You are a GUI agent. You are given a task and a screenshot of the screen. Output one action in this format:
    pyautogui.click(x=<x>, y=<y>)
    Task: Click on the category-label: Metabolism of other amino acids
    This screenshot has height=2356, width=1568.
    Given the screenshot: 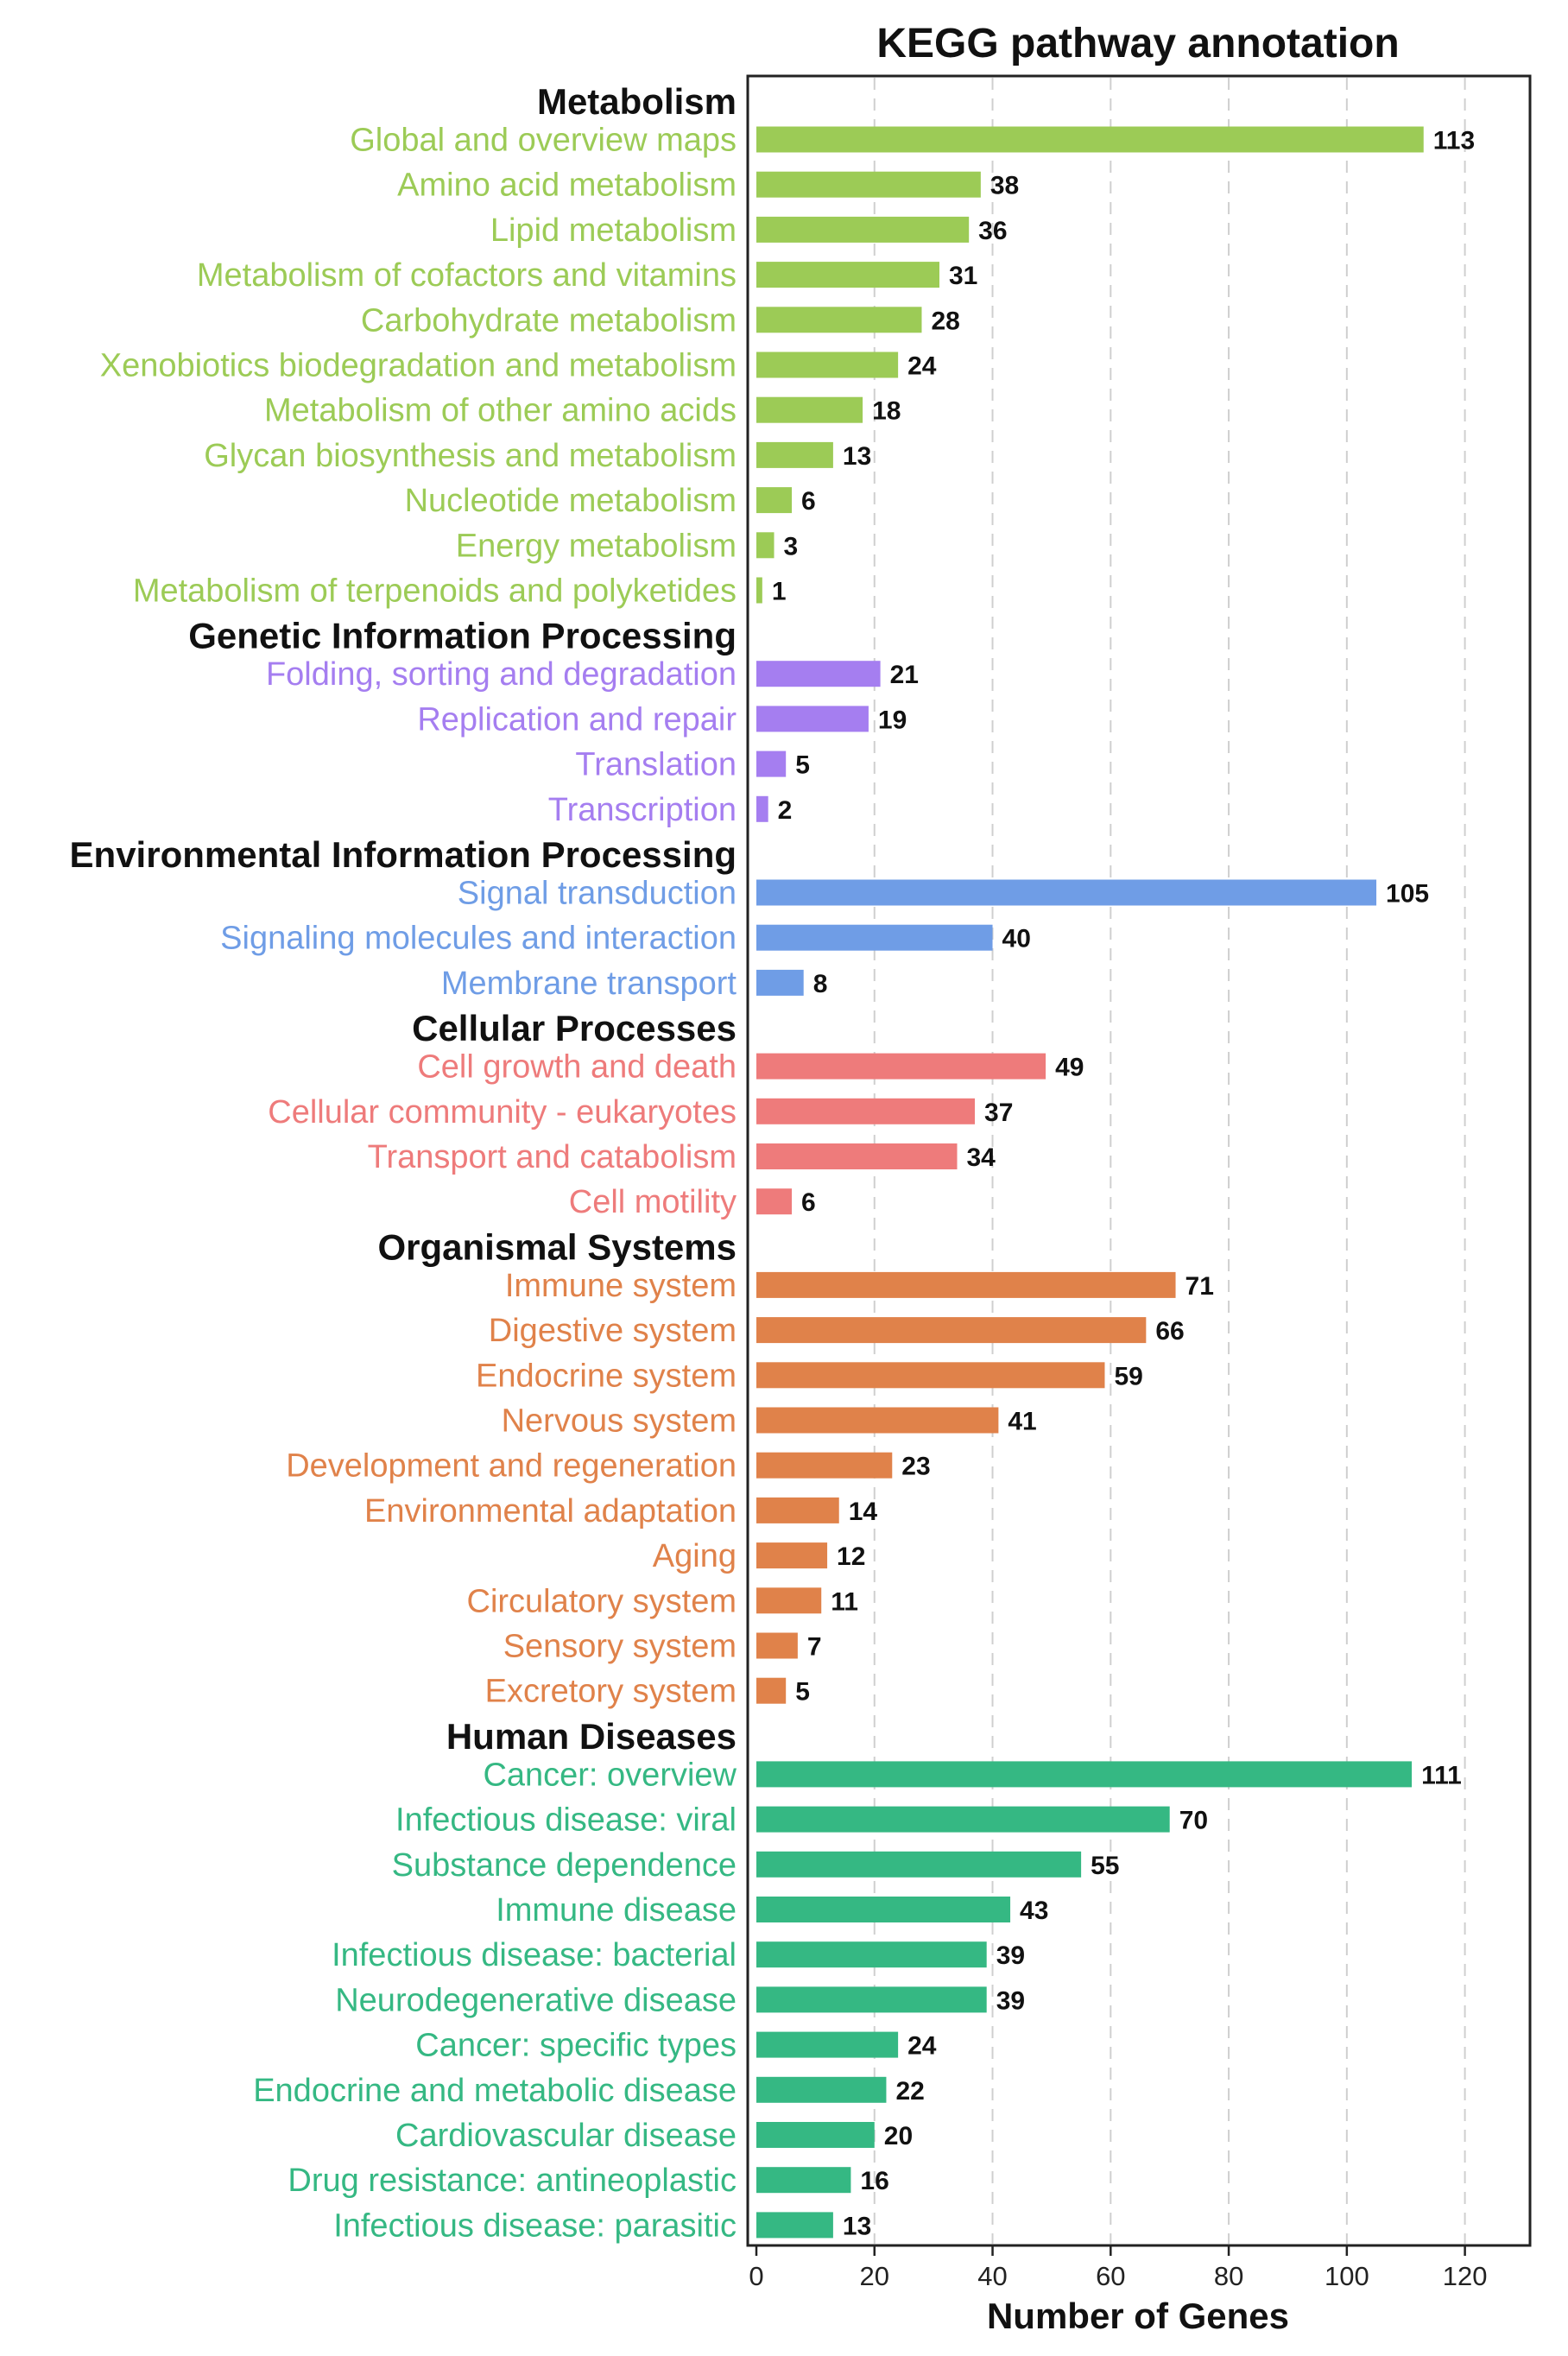 What is the action you would take?
    pyautogui.click(x=501, y=411)
    